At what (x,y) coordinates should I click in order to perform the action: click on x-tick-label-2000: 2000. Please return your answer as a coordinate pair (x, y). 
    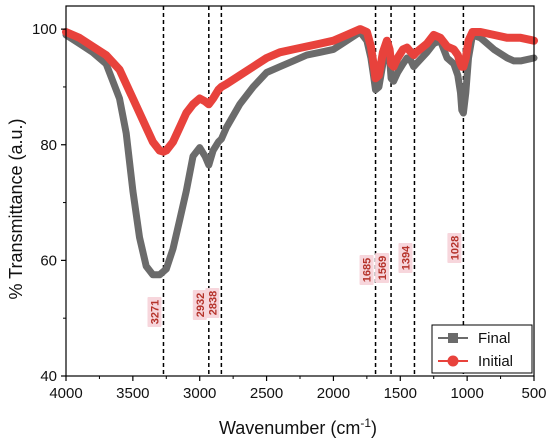
    Looking at the image, I should click on (333, 393).